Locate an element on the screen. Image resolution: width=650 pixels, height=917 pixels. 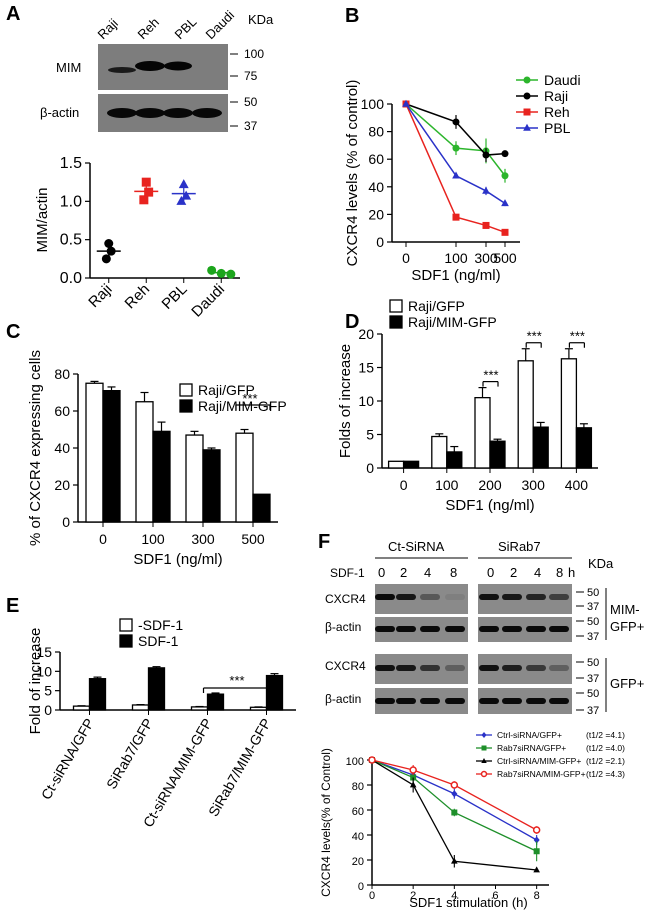
chart-d-y-tick-label: 0 is located at coordinates (370, 468).